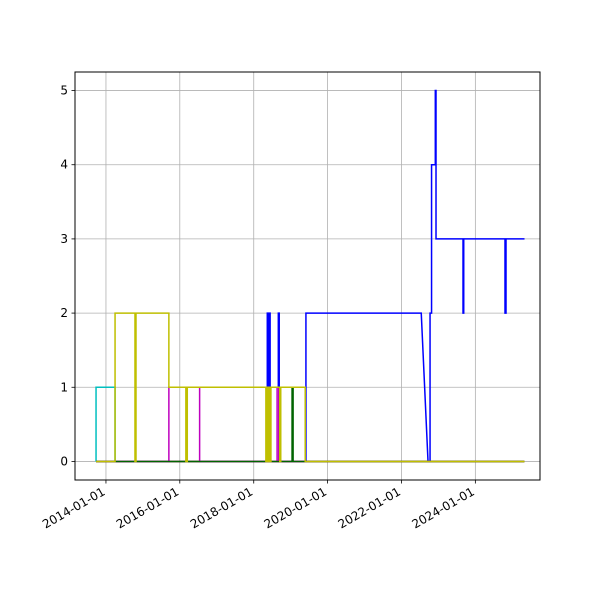 The height and width of the screenshot is (600, 600). What do you see at coordinates (64, 313) in the screenshot?
I see `y-tick-label: 2` at bounding box center [64, 313].